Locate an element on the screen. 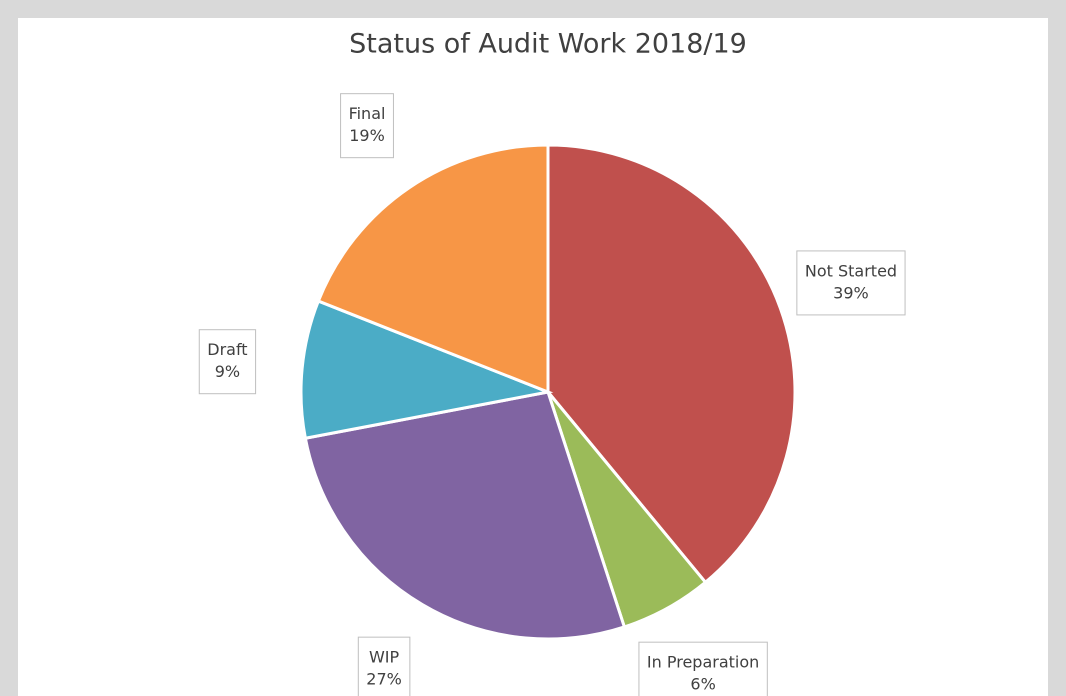 This screenshot has width=1066, height=696. category-label: Draft is located at coordinates (227, 349).